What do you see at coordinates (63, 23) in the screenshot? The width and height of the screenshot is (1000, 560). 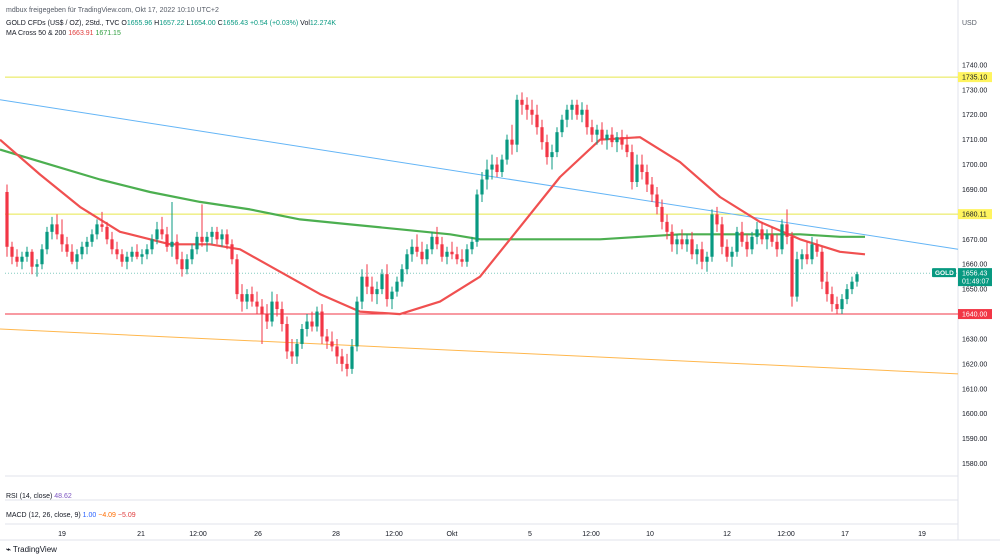 I see `symbol-title: GOLD CFDs (US$ / OZ), 2Std., TVC` at bounding box center [63, 23].